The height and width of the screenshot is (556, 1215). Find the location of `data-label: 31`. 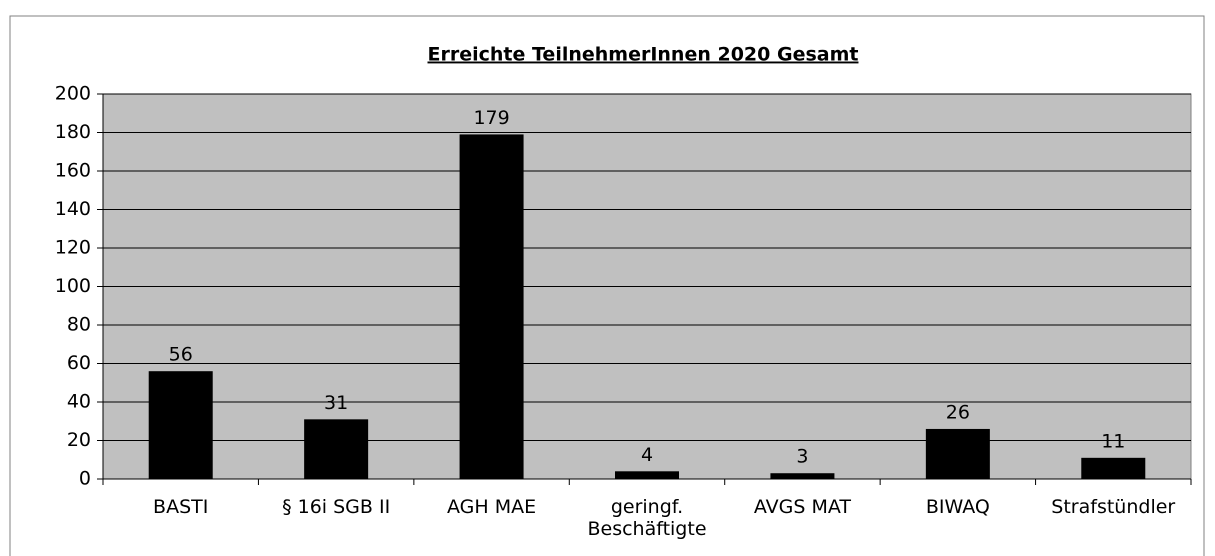

data-label: 31 is located at coordinates (336, 403).